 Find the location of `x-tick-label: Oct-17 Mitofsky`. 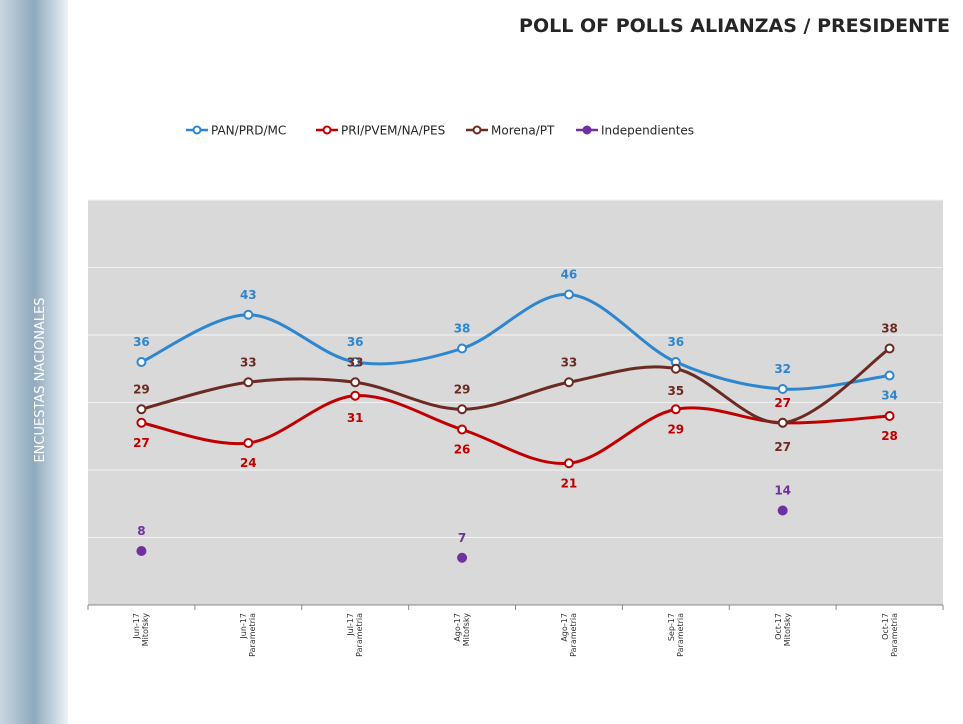

x-tick-label: Oct-17 Mitofsky is located at coordinates (782, 630).